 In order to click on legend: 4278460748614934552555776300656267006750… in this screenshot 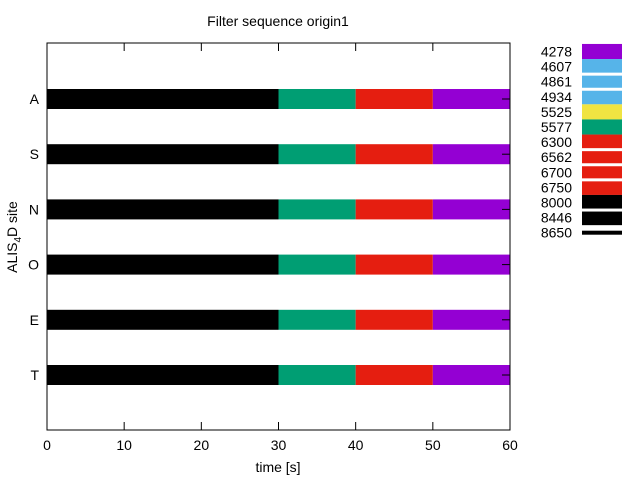, I will do `click(581, 142)`.